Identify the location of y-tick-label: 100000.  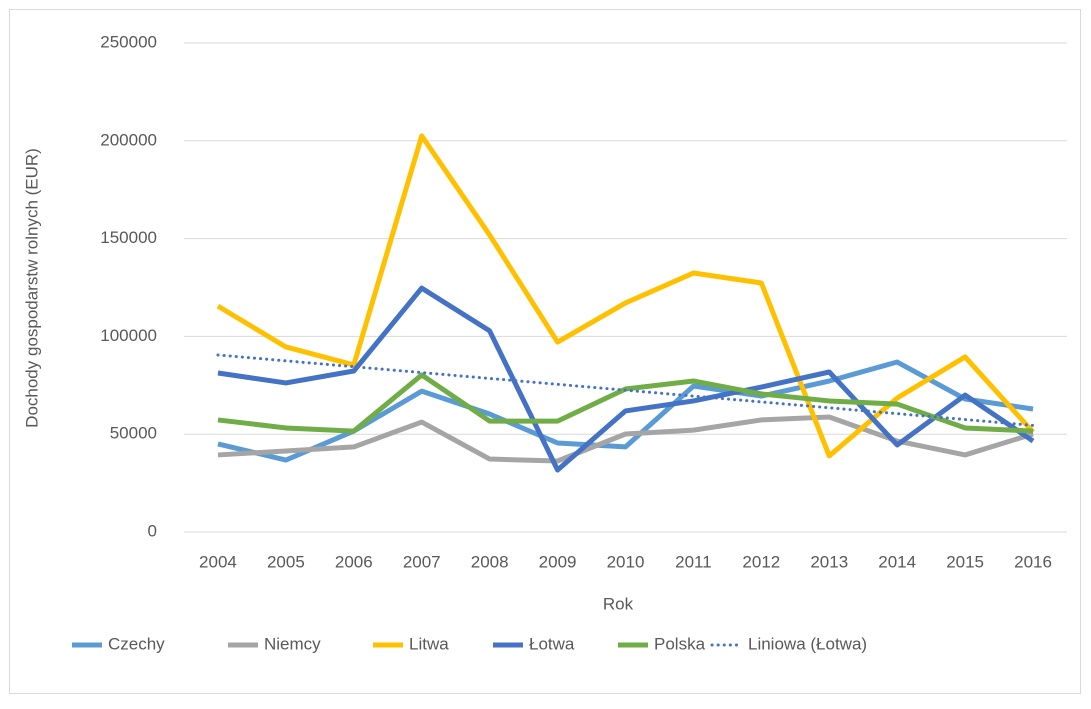
(128, 335).